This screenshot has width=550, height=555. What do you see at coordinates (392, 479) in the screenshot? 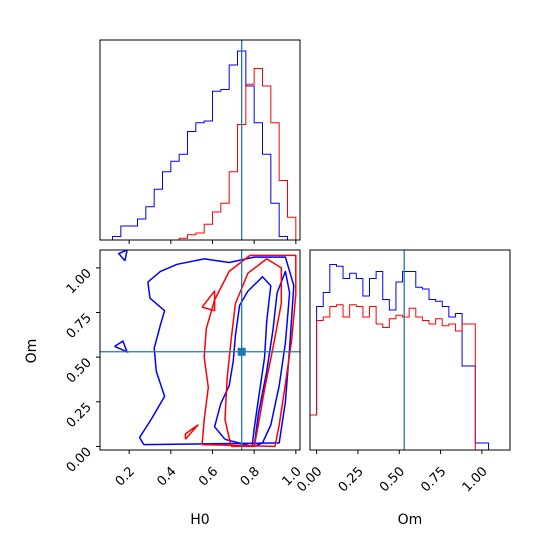
I see `om-xtick-label: 0.50` at bounding box center [392, 479].